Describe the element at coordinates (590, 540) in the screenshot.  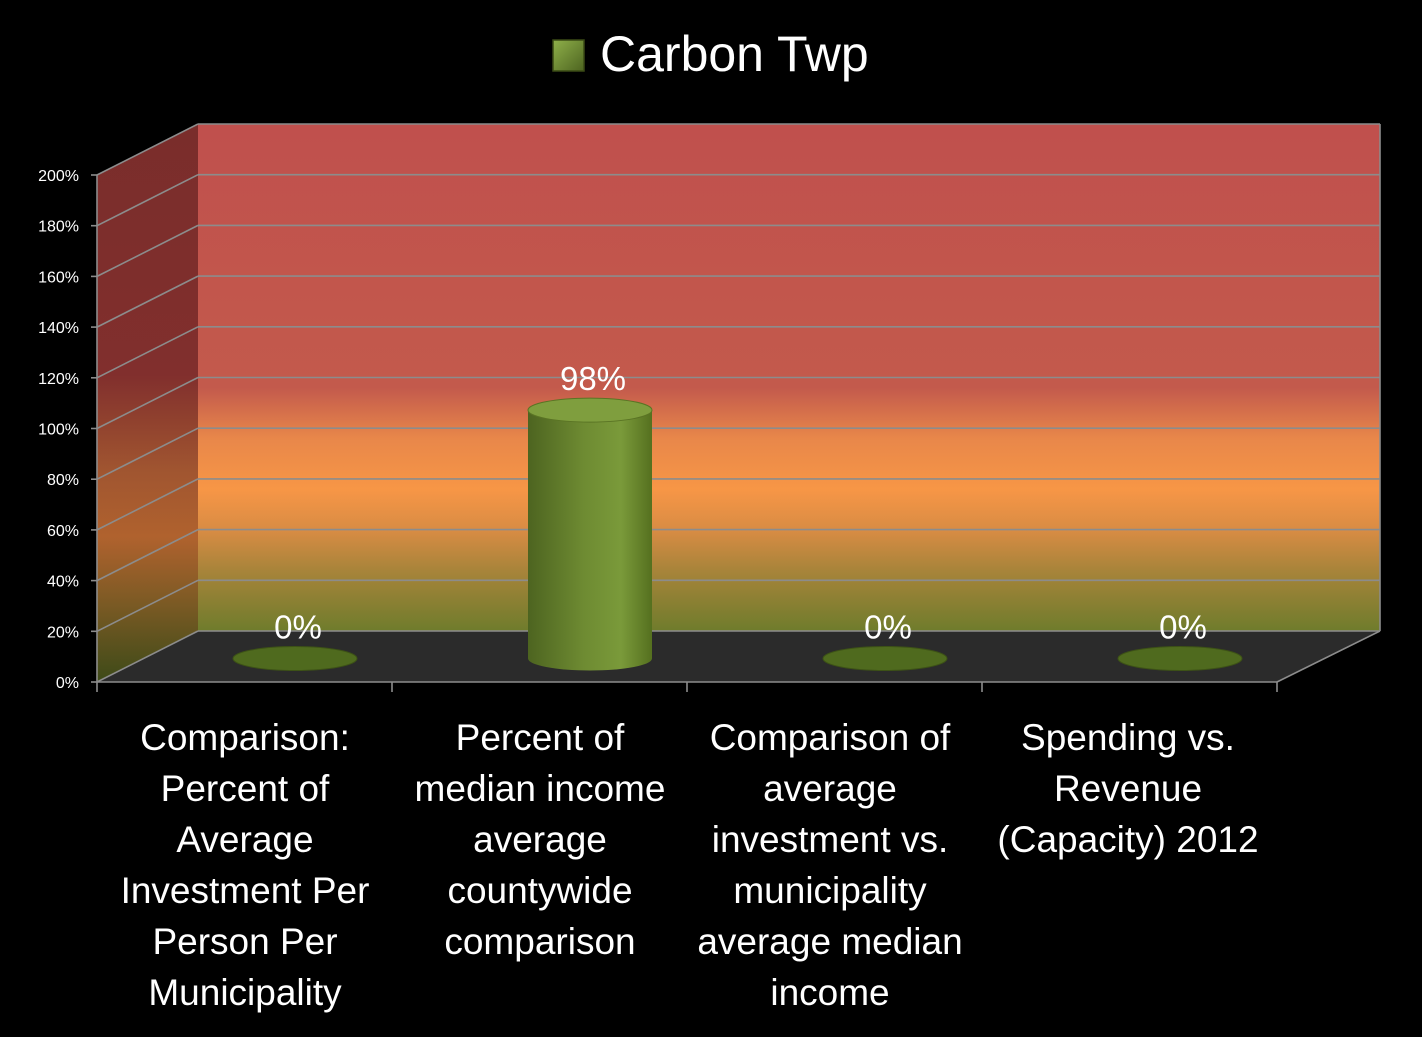
I see `bar-body` at that location.